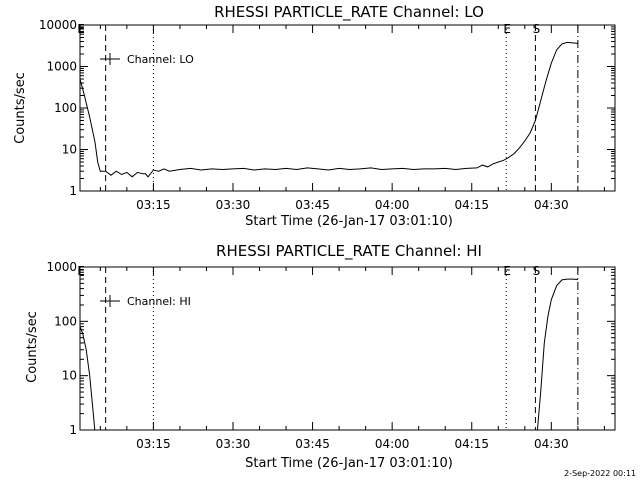  What do you see at coordinates (600, 473) in the screenshot?
I see `generation-timestamp: 2-Sep-2022 00:11` at bounding box center [600, 473].